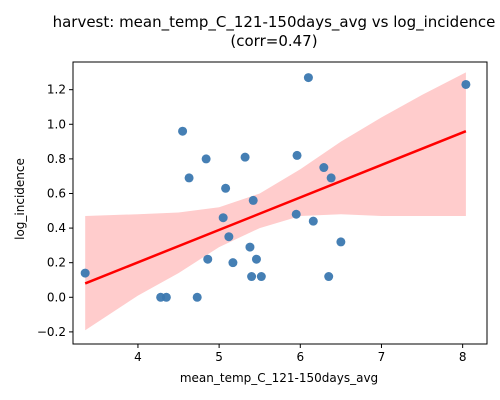  Describe the element at coordinates (56, 159) in the screenshot. I see `y-tick-label: 0.8` at that location.